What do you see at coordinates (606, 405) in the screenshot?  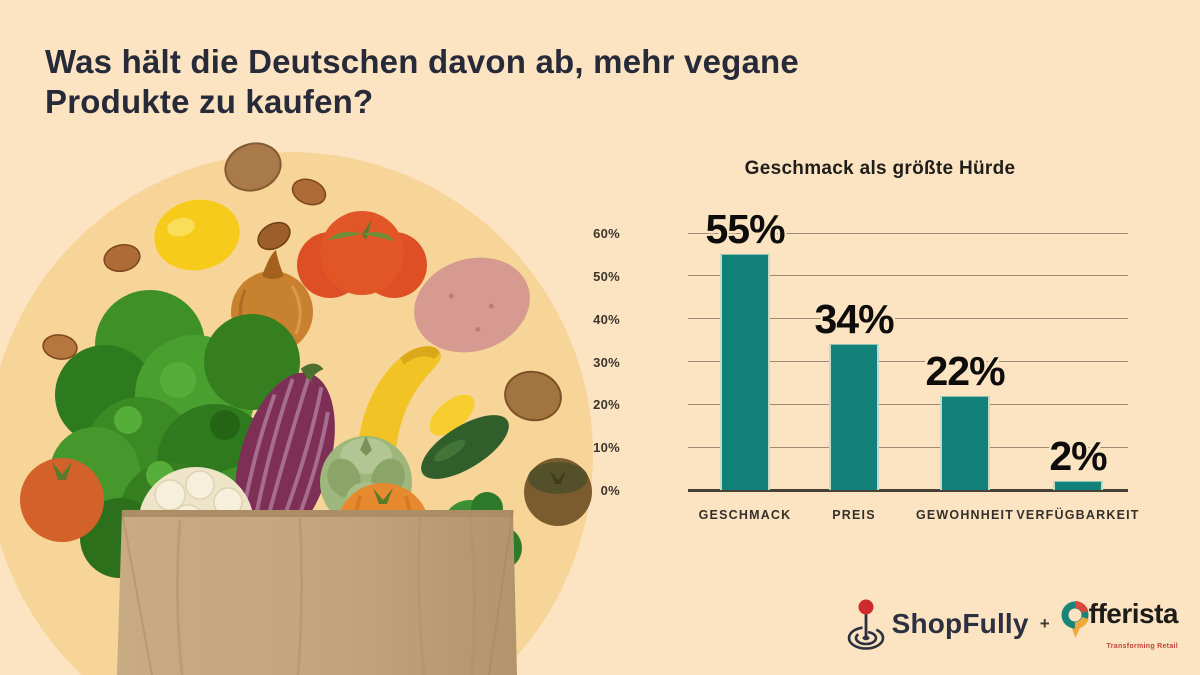 I see `y-axis-label: 20%` at bounding box center [606, 405].